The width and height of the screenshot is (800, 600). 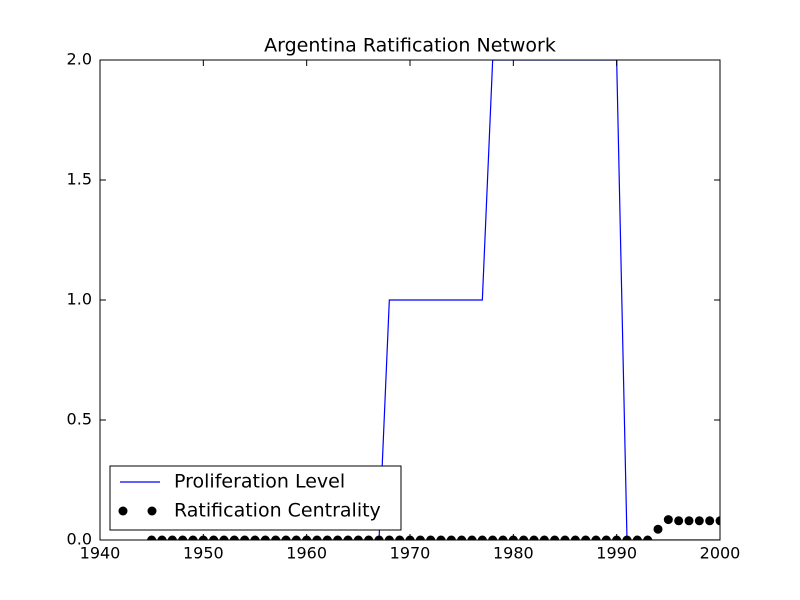 What do you see at coordinates (255, 498) in the screenshot?
I see `legend-box` at bounding box center [255, 498].